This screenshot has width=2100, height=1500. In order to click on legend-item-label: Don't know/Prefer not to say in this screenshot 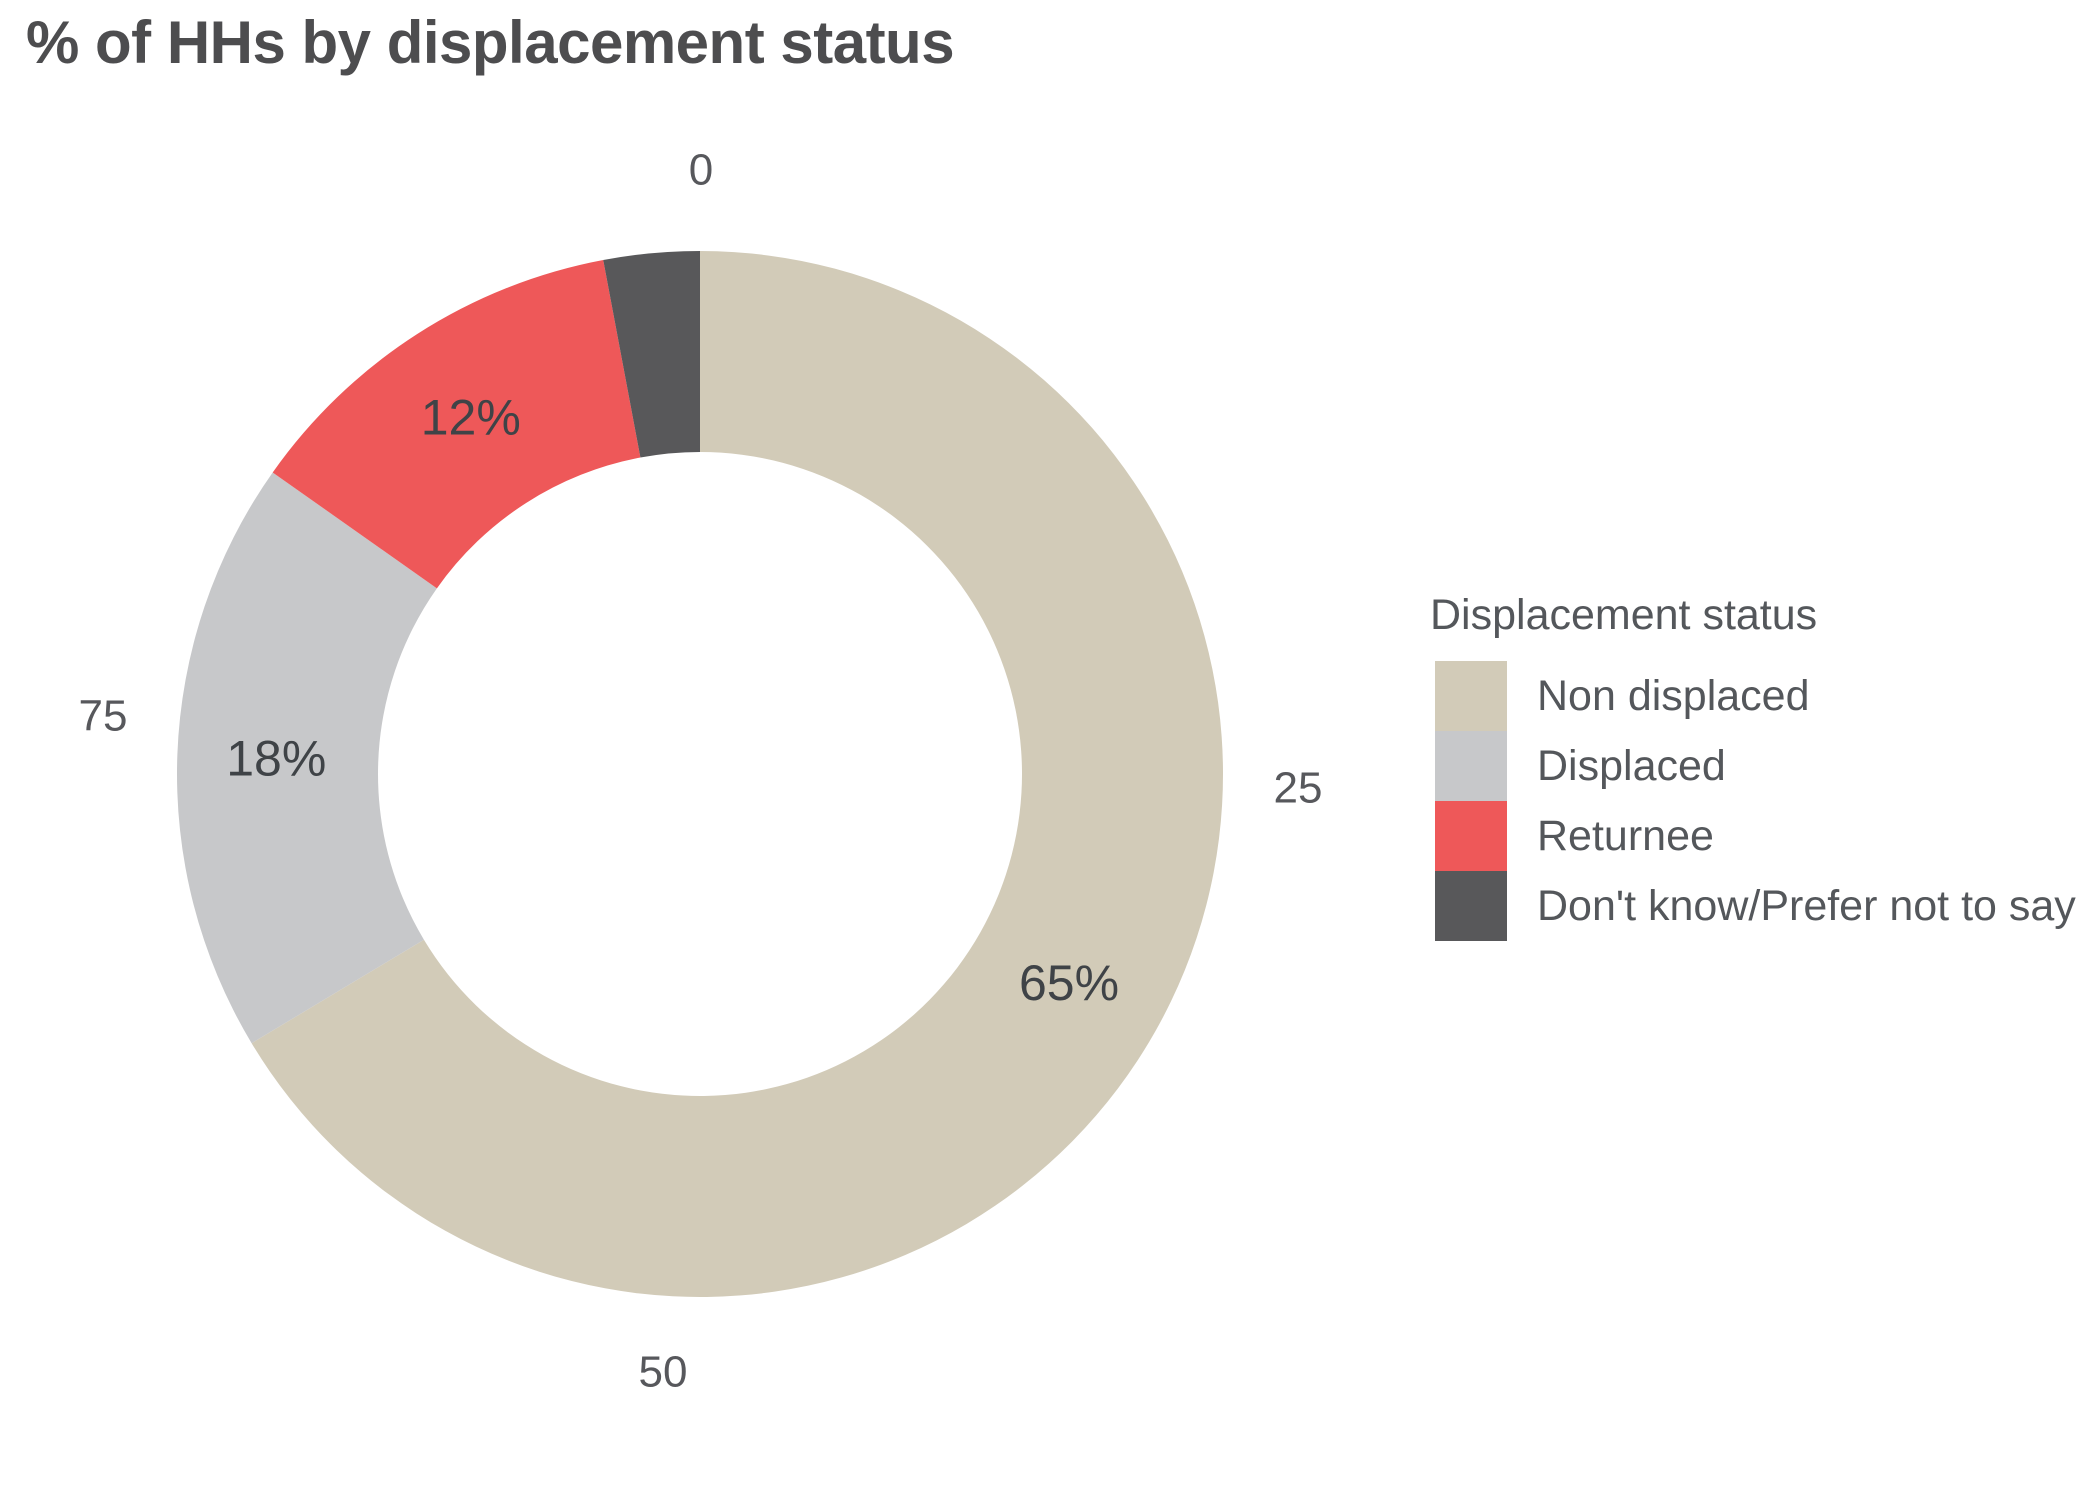, I will do `click(1806, 905)`.